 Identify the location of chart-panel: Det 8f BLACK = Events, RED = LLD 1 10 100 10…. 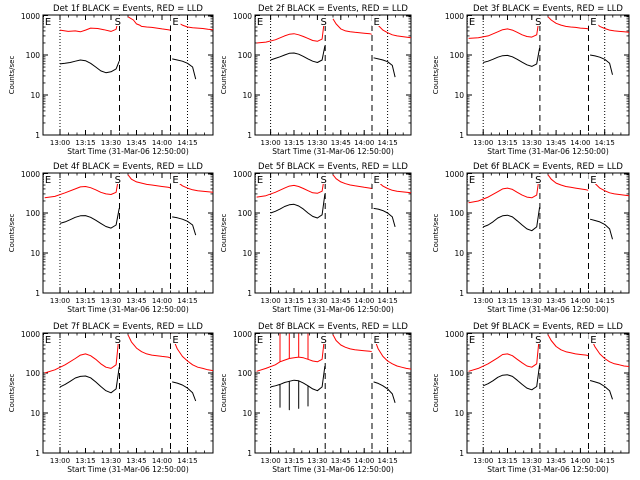
(316, 398).